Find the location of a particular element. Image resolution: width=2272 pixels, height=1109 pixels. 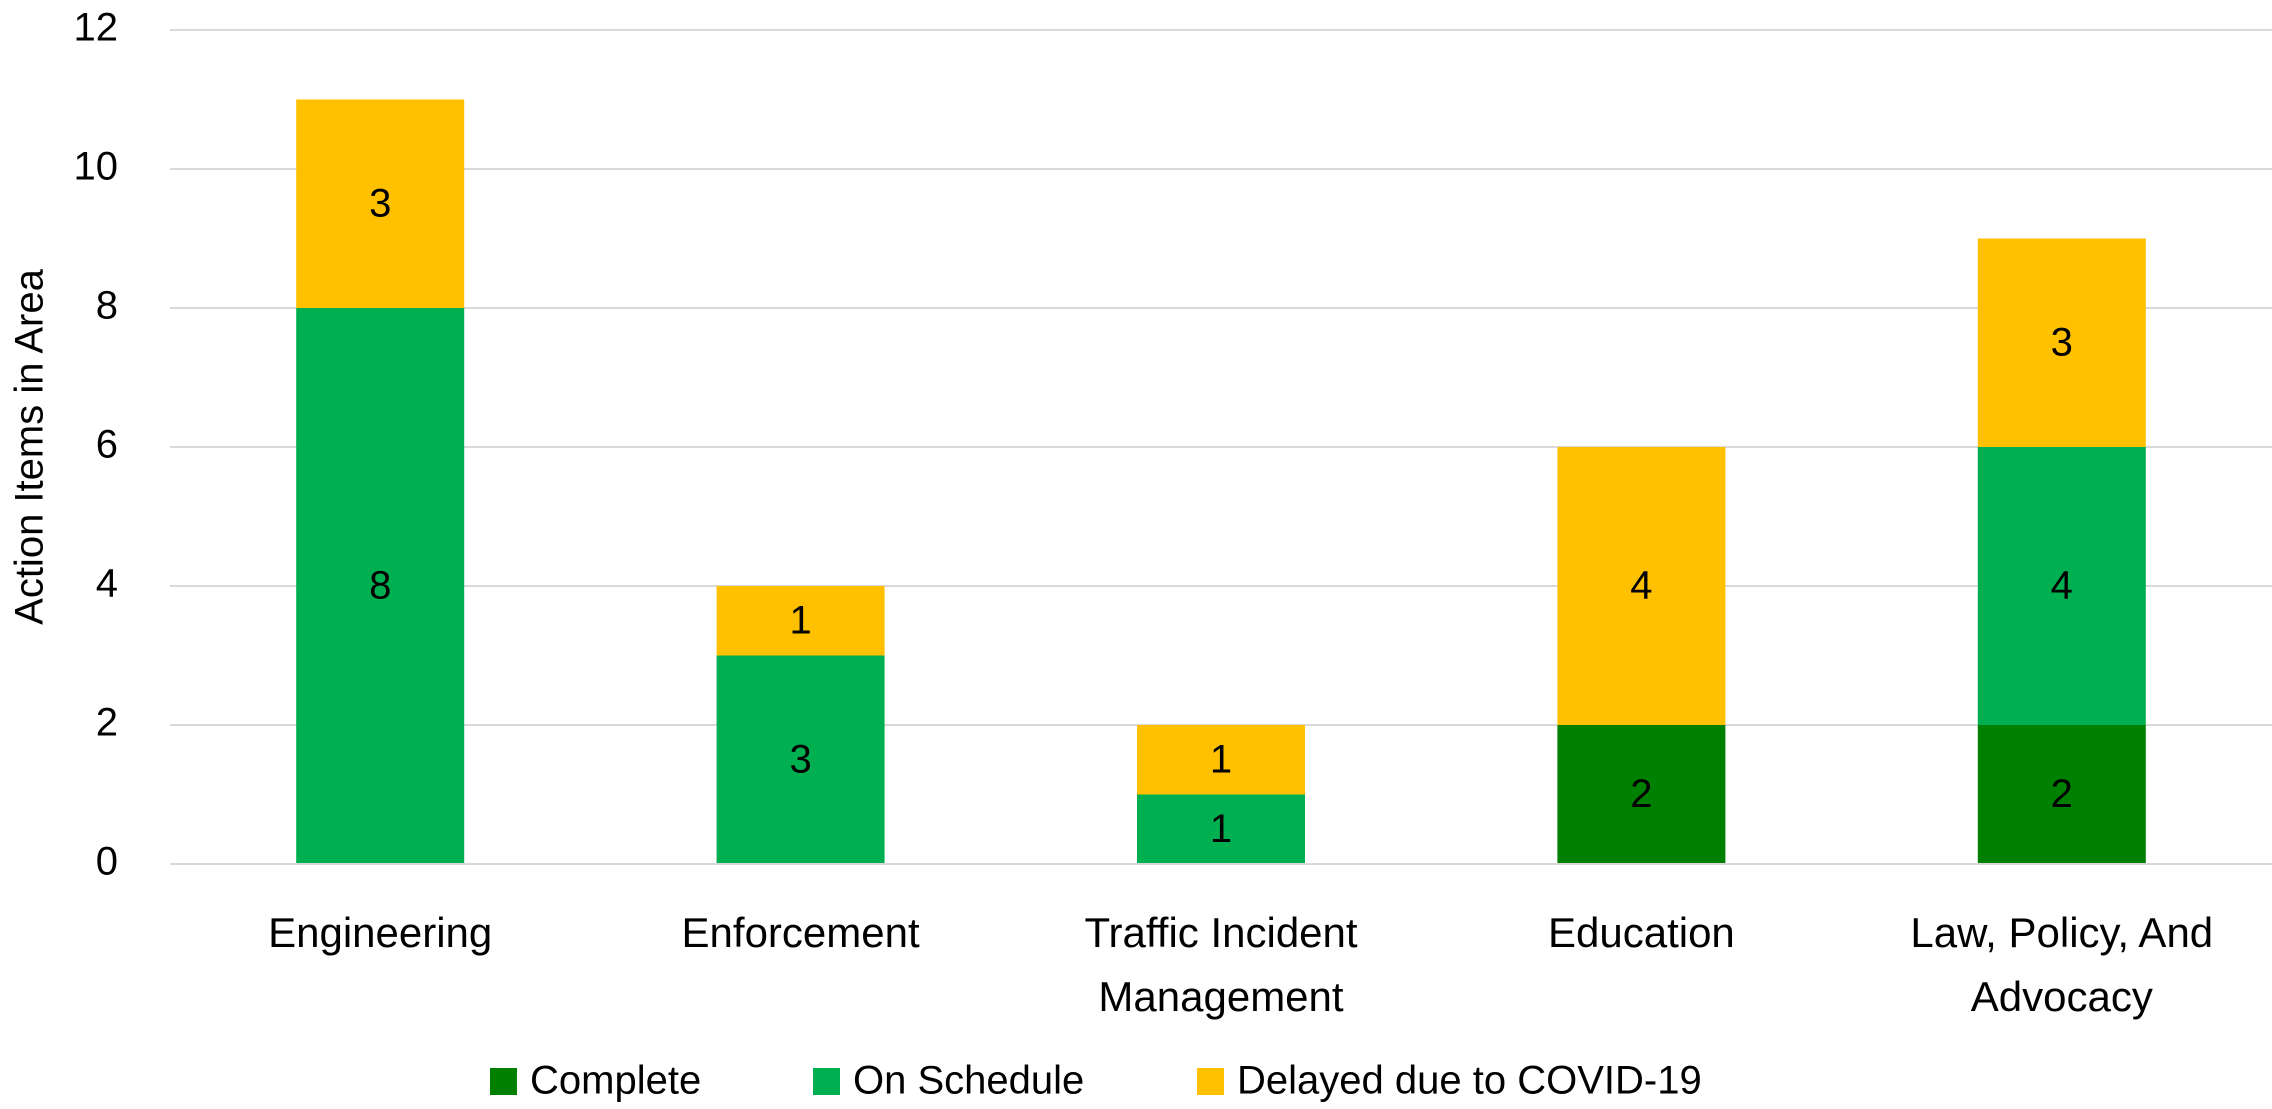

legend-label: Delayed due to COVID-19 is located at coordinates (1469, 1081).